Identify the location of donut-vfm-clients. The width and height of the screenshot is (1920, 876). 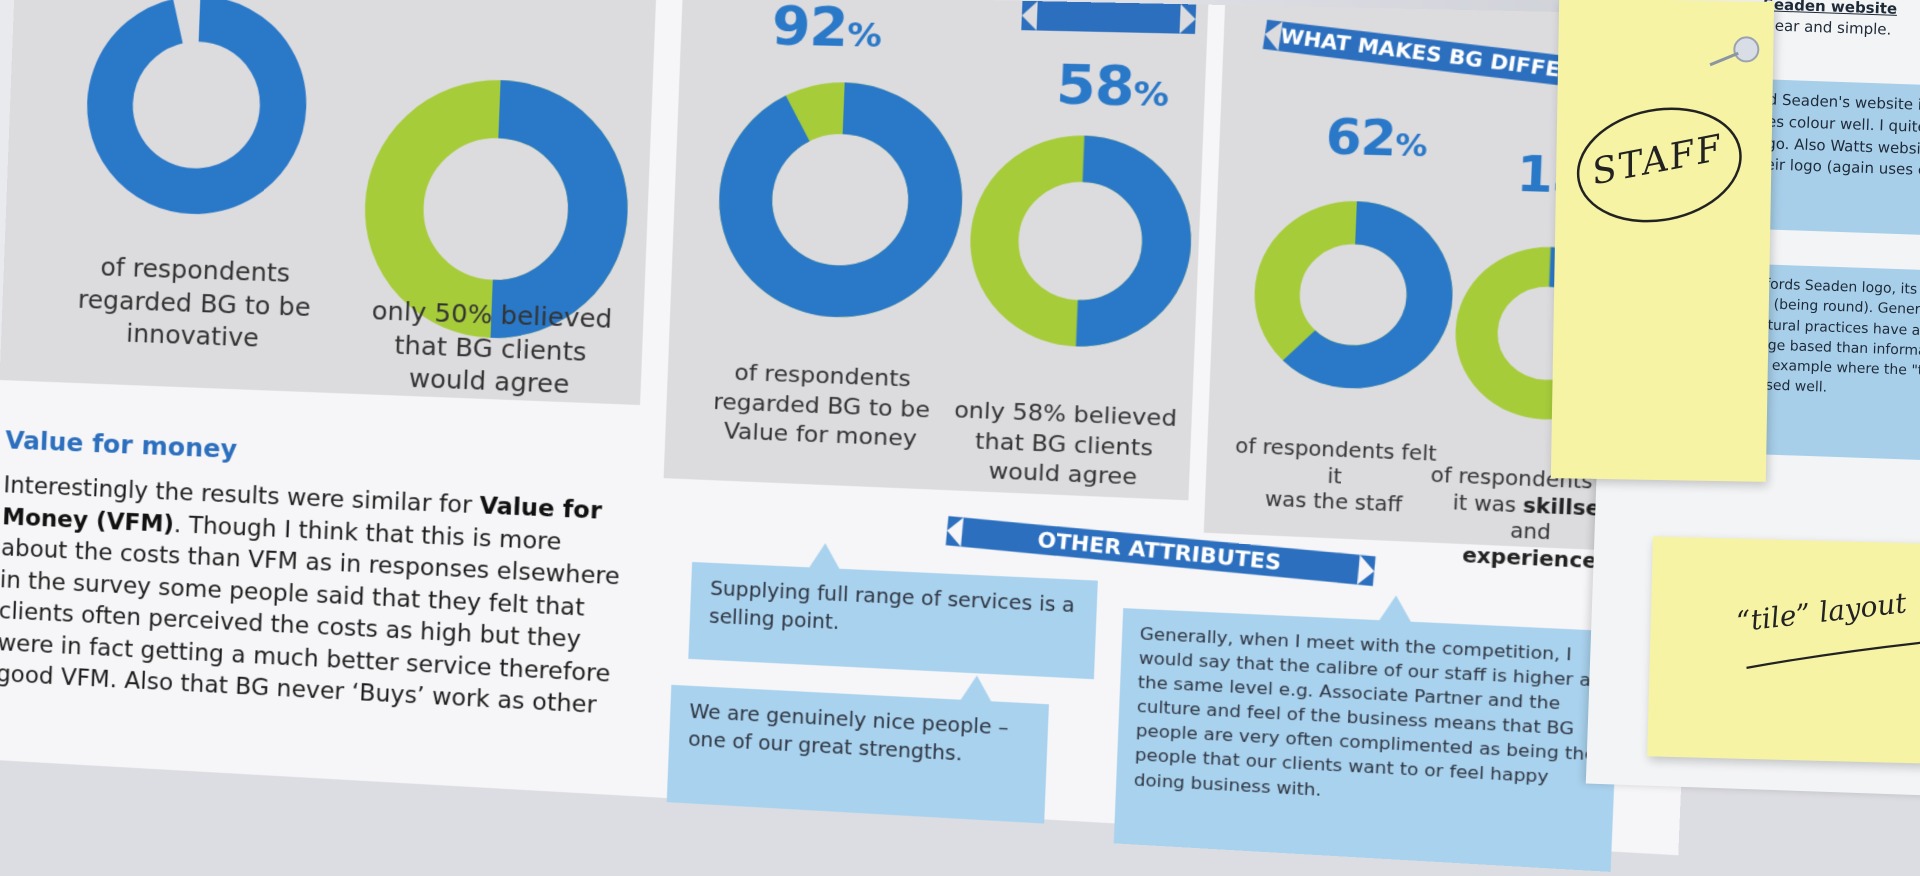
(1081, 242).